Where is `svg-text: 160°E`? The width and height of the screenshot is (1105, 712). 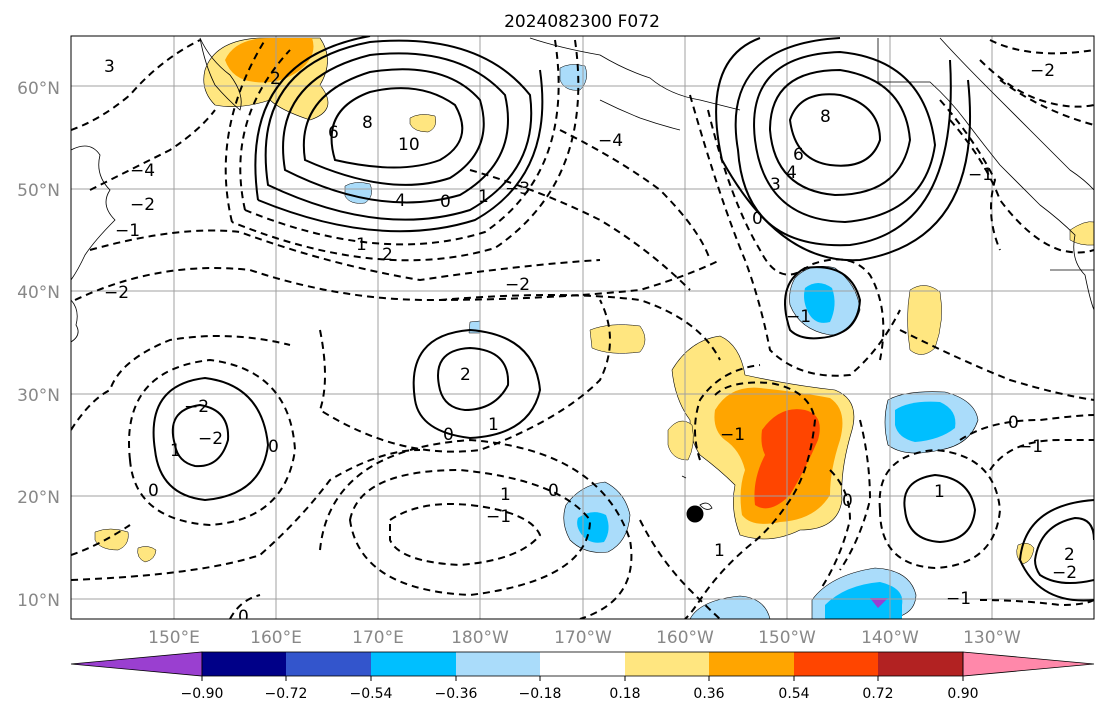 svg-text: 160°E is located at coordinates (276, 638).